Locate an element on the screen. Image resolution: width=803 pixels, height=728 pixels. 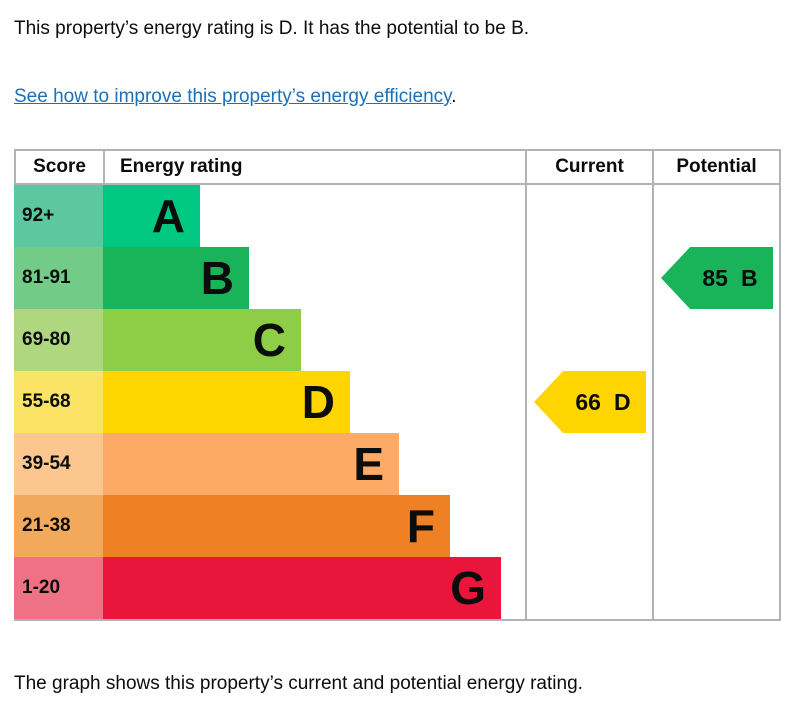
rating-letter: C is located at coordinates (269, 340).